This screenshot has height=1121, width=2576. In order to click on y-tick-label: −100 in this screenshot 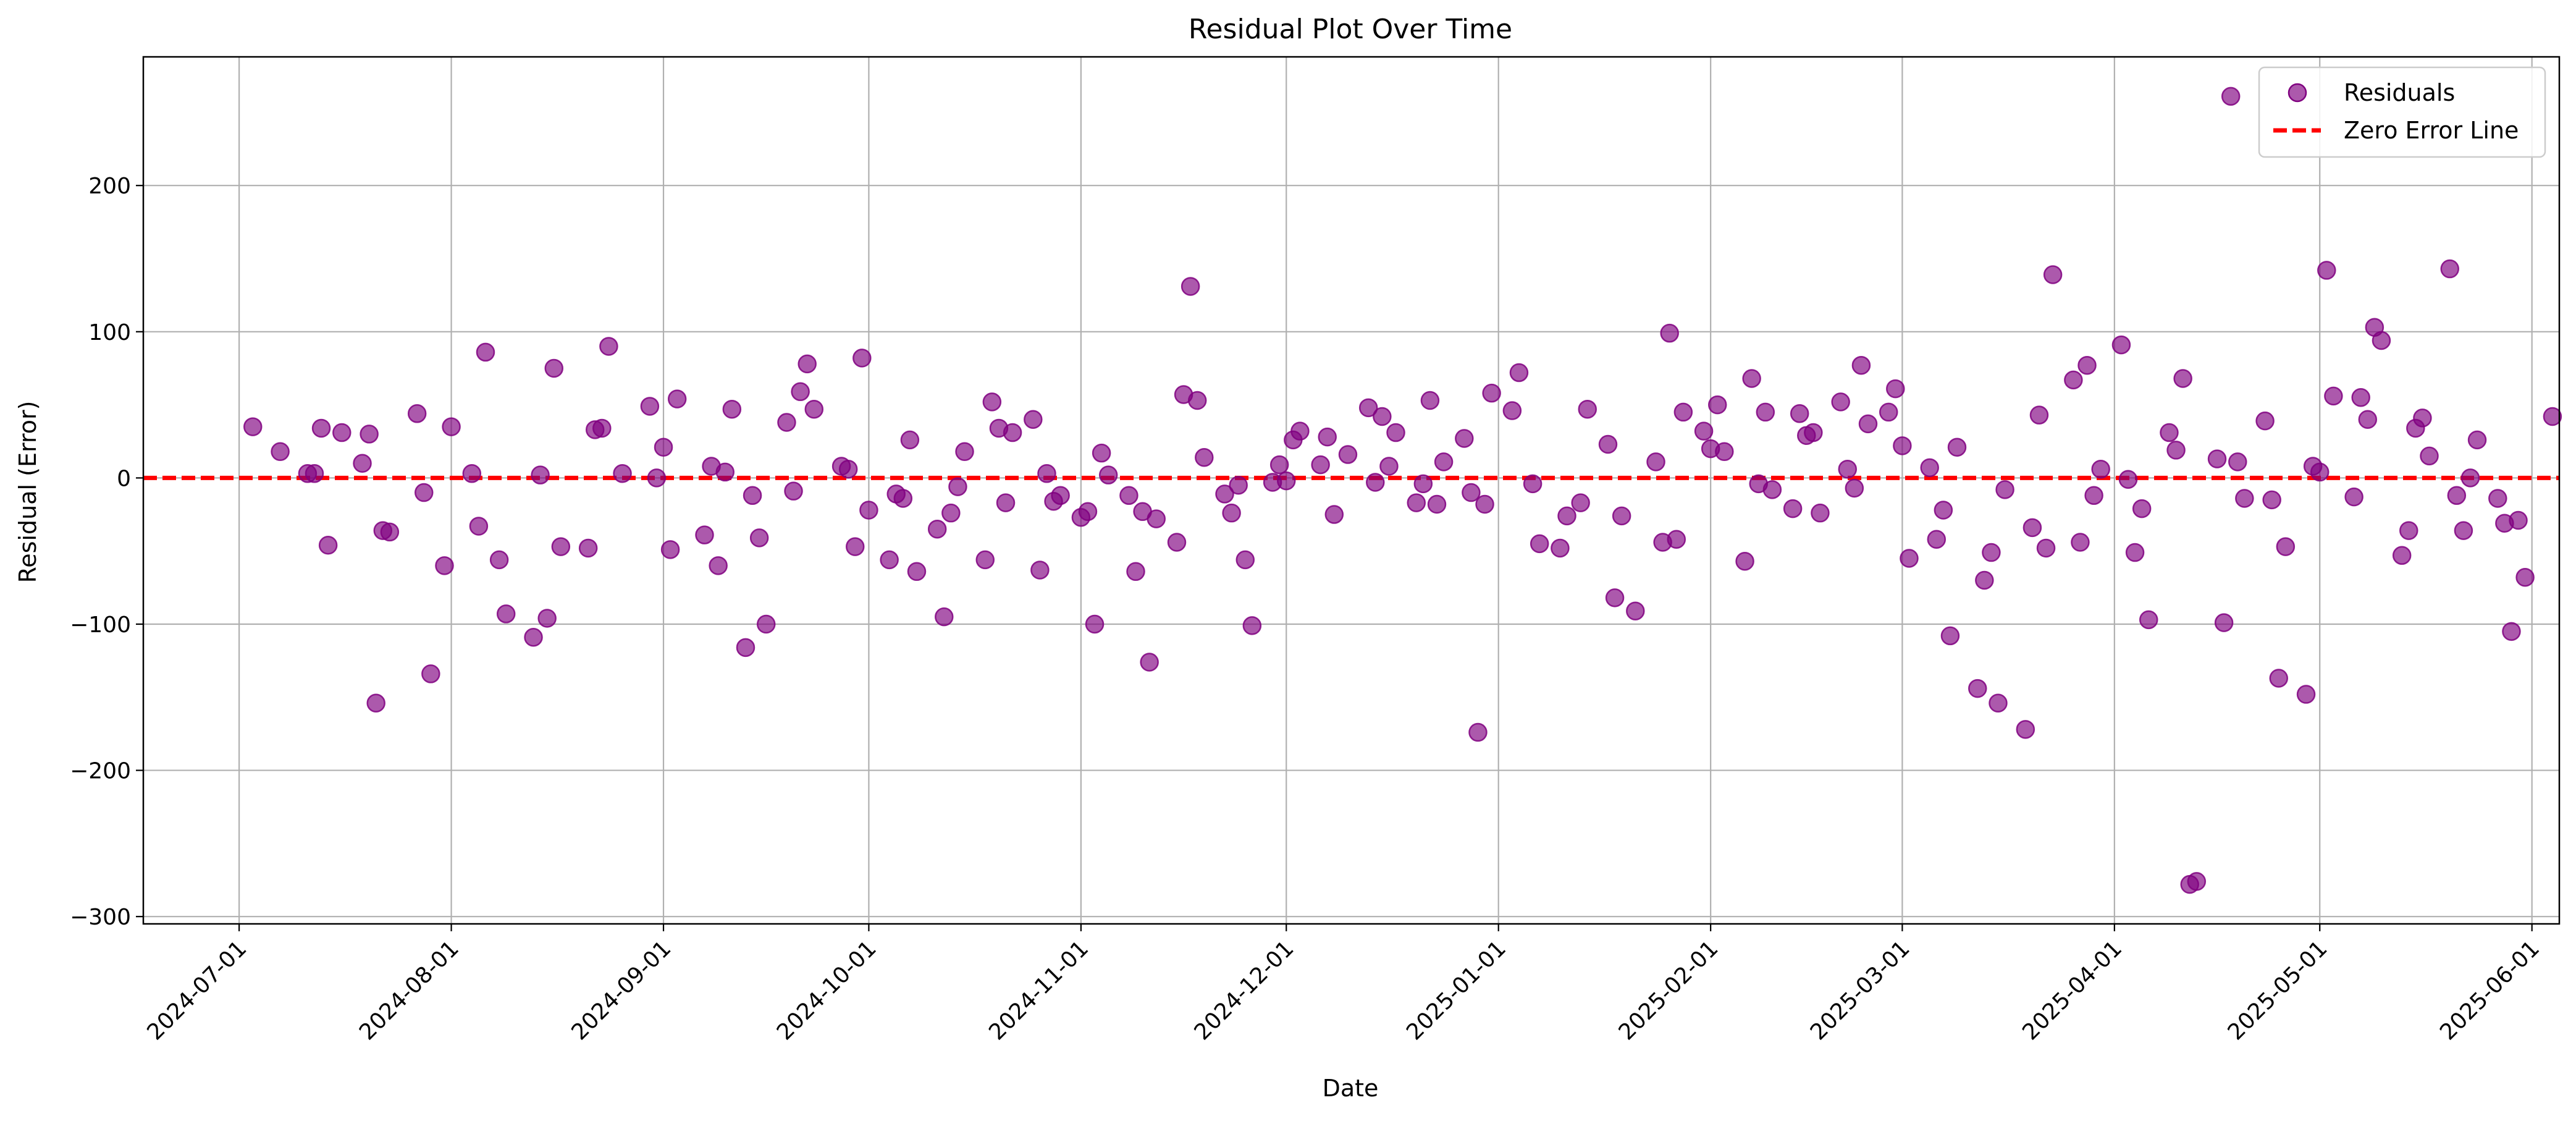, I will do `click(101, 625)`.